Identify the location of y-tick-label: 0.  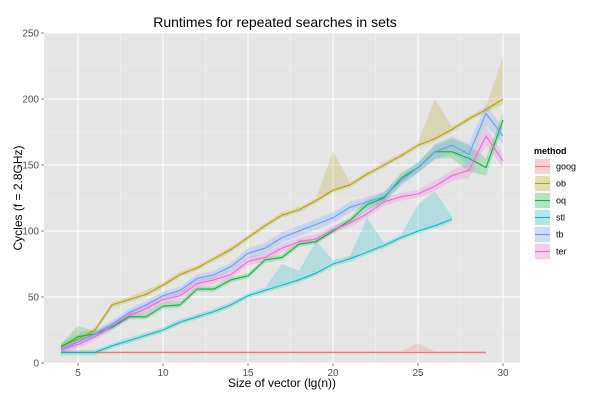
(36, 364).